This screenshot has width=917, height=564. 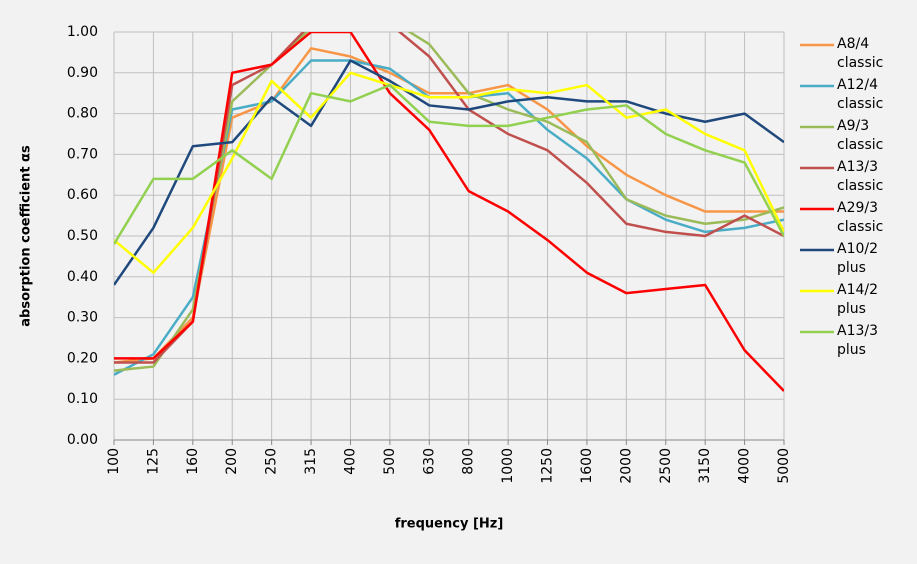 What do you see at coordinates (82, 277) in the screenshot?
I see `y-tick-label: 0.40` at bounding box center [82, 277].